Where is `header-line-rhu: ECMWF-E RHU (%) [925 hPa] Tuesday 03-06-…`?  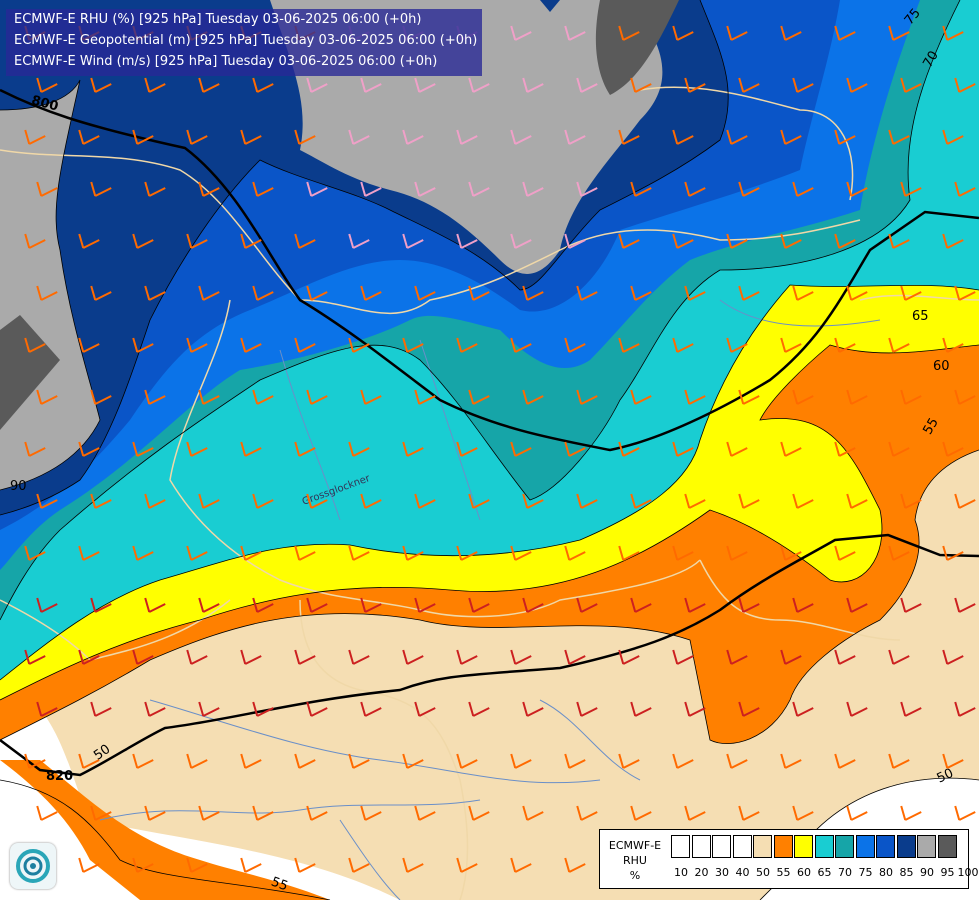
header-line-rhu: ECMWF-E RHU (%) [925 hPa] Tuesday 03-06-… is located at coordinates (218, 19).